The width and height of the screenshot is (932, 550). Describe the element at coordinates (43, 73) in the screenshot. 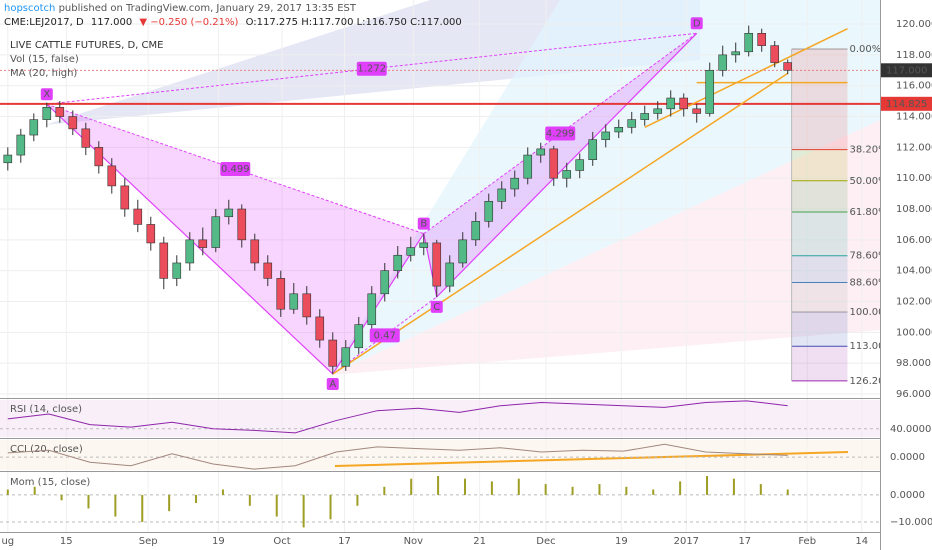

I see `legend-entry: MA (20, high)` at that location.